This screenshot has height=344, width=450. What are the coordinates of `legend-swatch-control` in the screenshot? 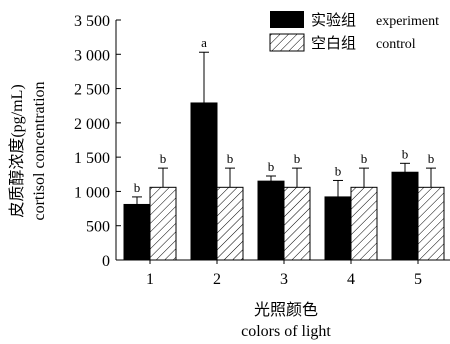 It's located at (287, 42).